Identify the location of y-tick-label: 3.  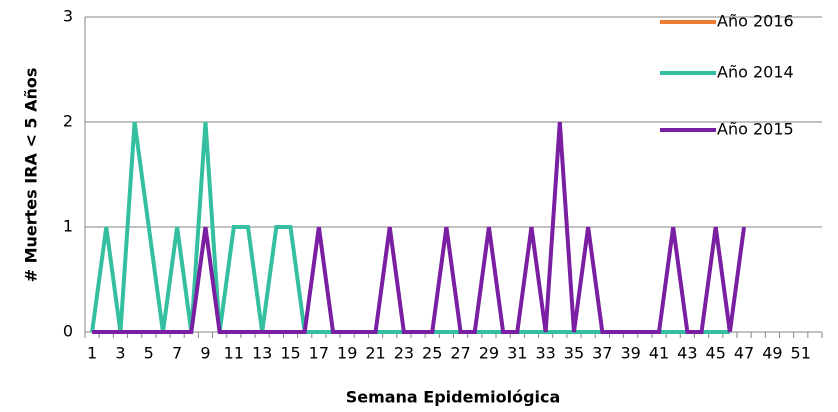
(68, 16).